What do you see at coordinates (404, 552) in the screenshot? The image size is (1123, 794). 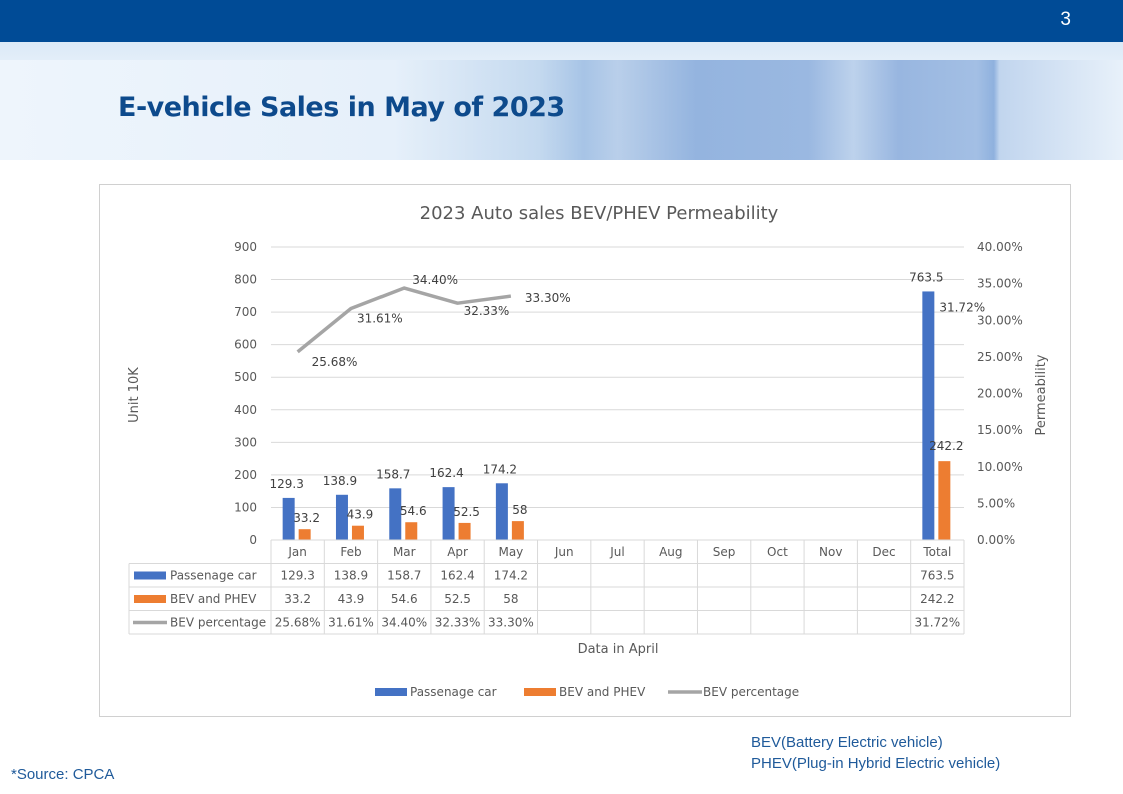 I see `x-category-label: Mar` at bounding box center [404, 552].